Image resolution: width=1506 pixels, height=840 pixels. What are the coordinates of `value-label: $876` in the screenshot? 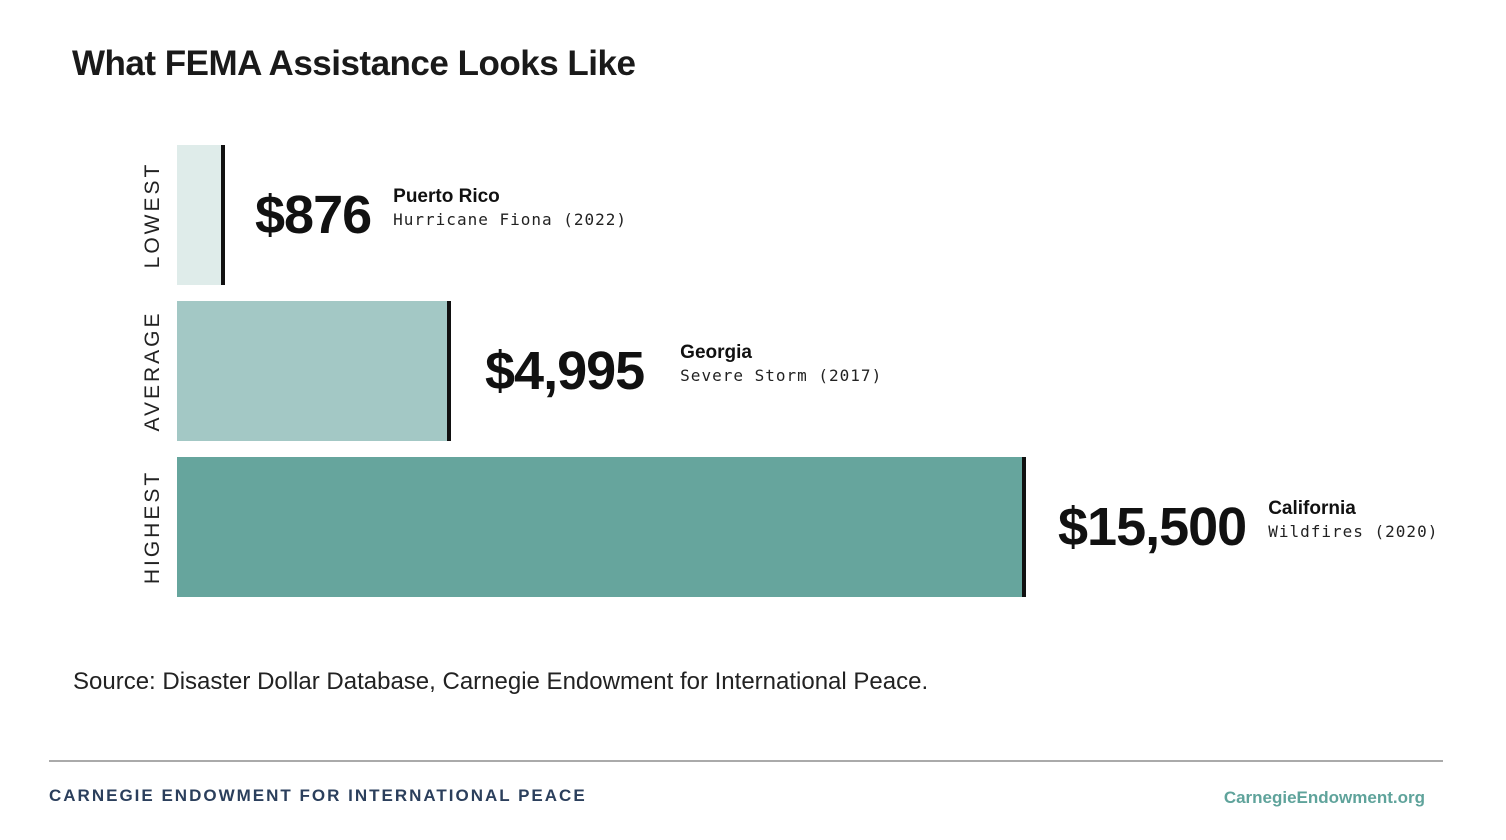 It's located at (313, 215).